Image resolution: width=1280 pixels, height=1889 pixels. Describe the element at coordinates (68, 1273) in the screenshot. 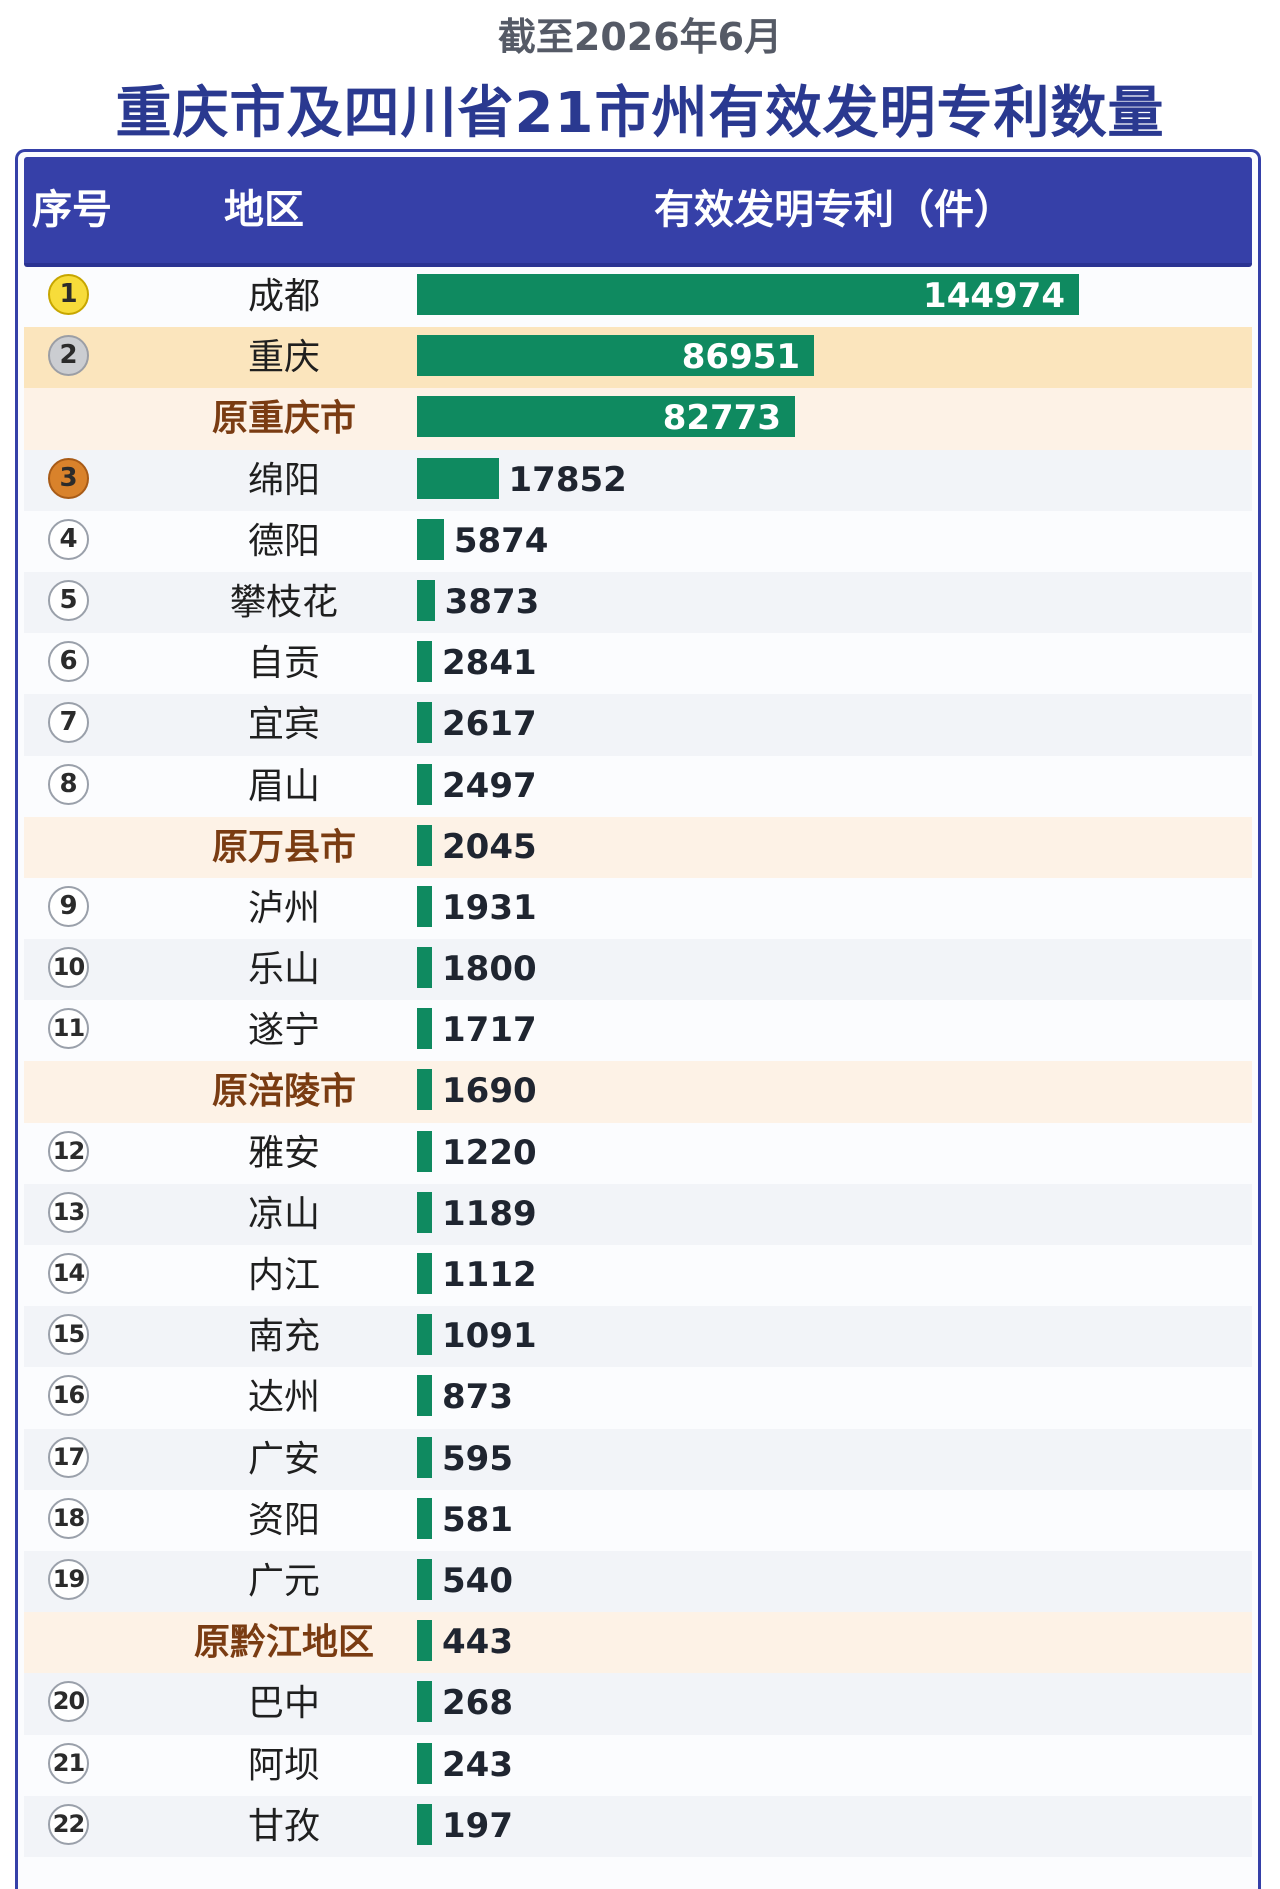

I see `rank-badge: 14` at that location.